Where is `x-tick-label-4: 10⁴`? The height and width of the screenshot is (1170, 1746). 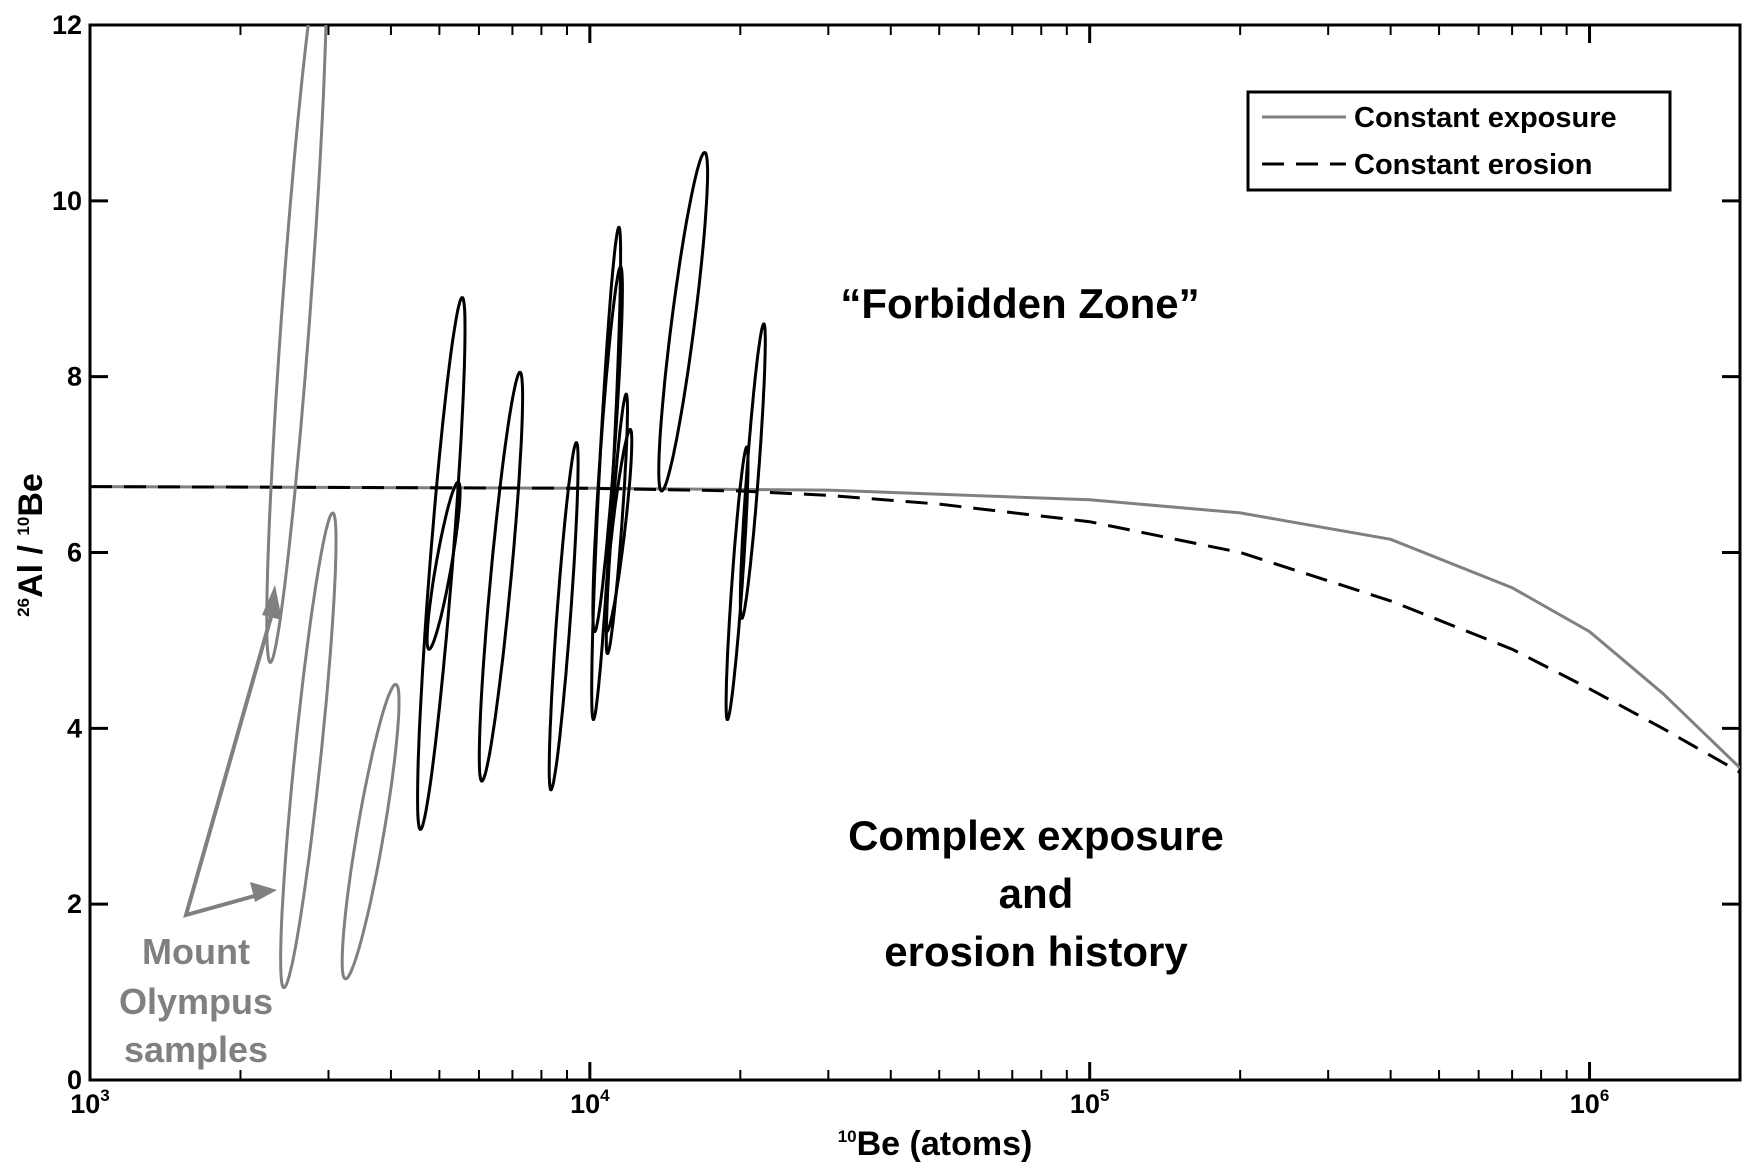 x-tick-label-4: 10⁴ is located at coordinates (590, 1102).